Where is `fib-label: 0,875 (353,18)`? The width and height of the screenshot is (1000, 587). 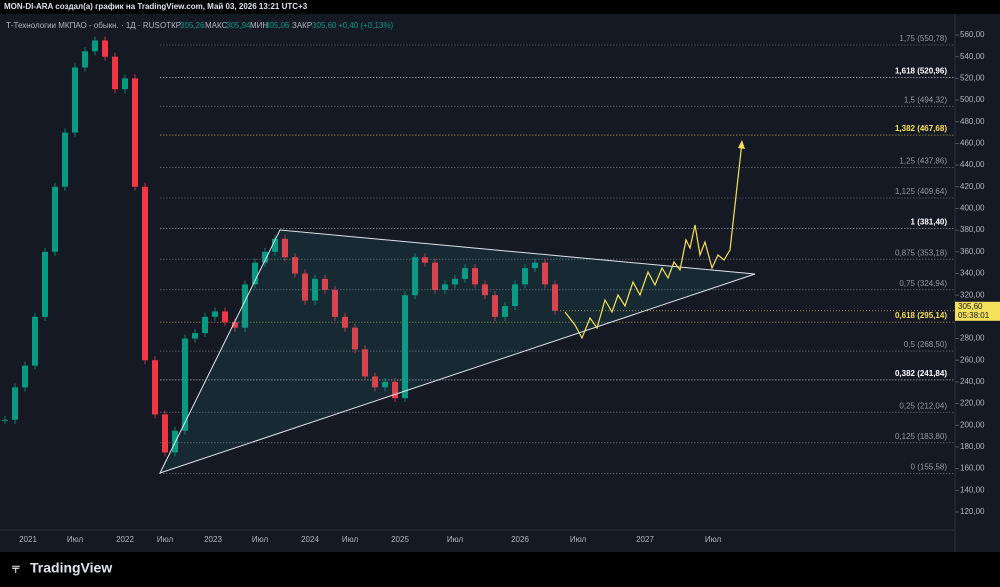
fib-label: 0,875 (353,18) is located at coordinates (921, 252).